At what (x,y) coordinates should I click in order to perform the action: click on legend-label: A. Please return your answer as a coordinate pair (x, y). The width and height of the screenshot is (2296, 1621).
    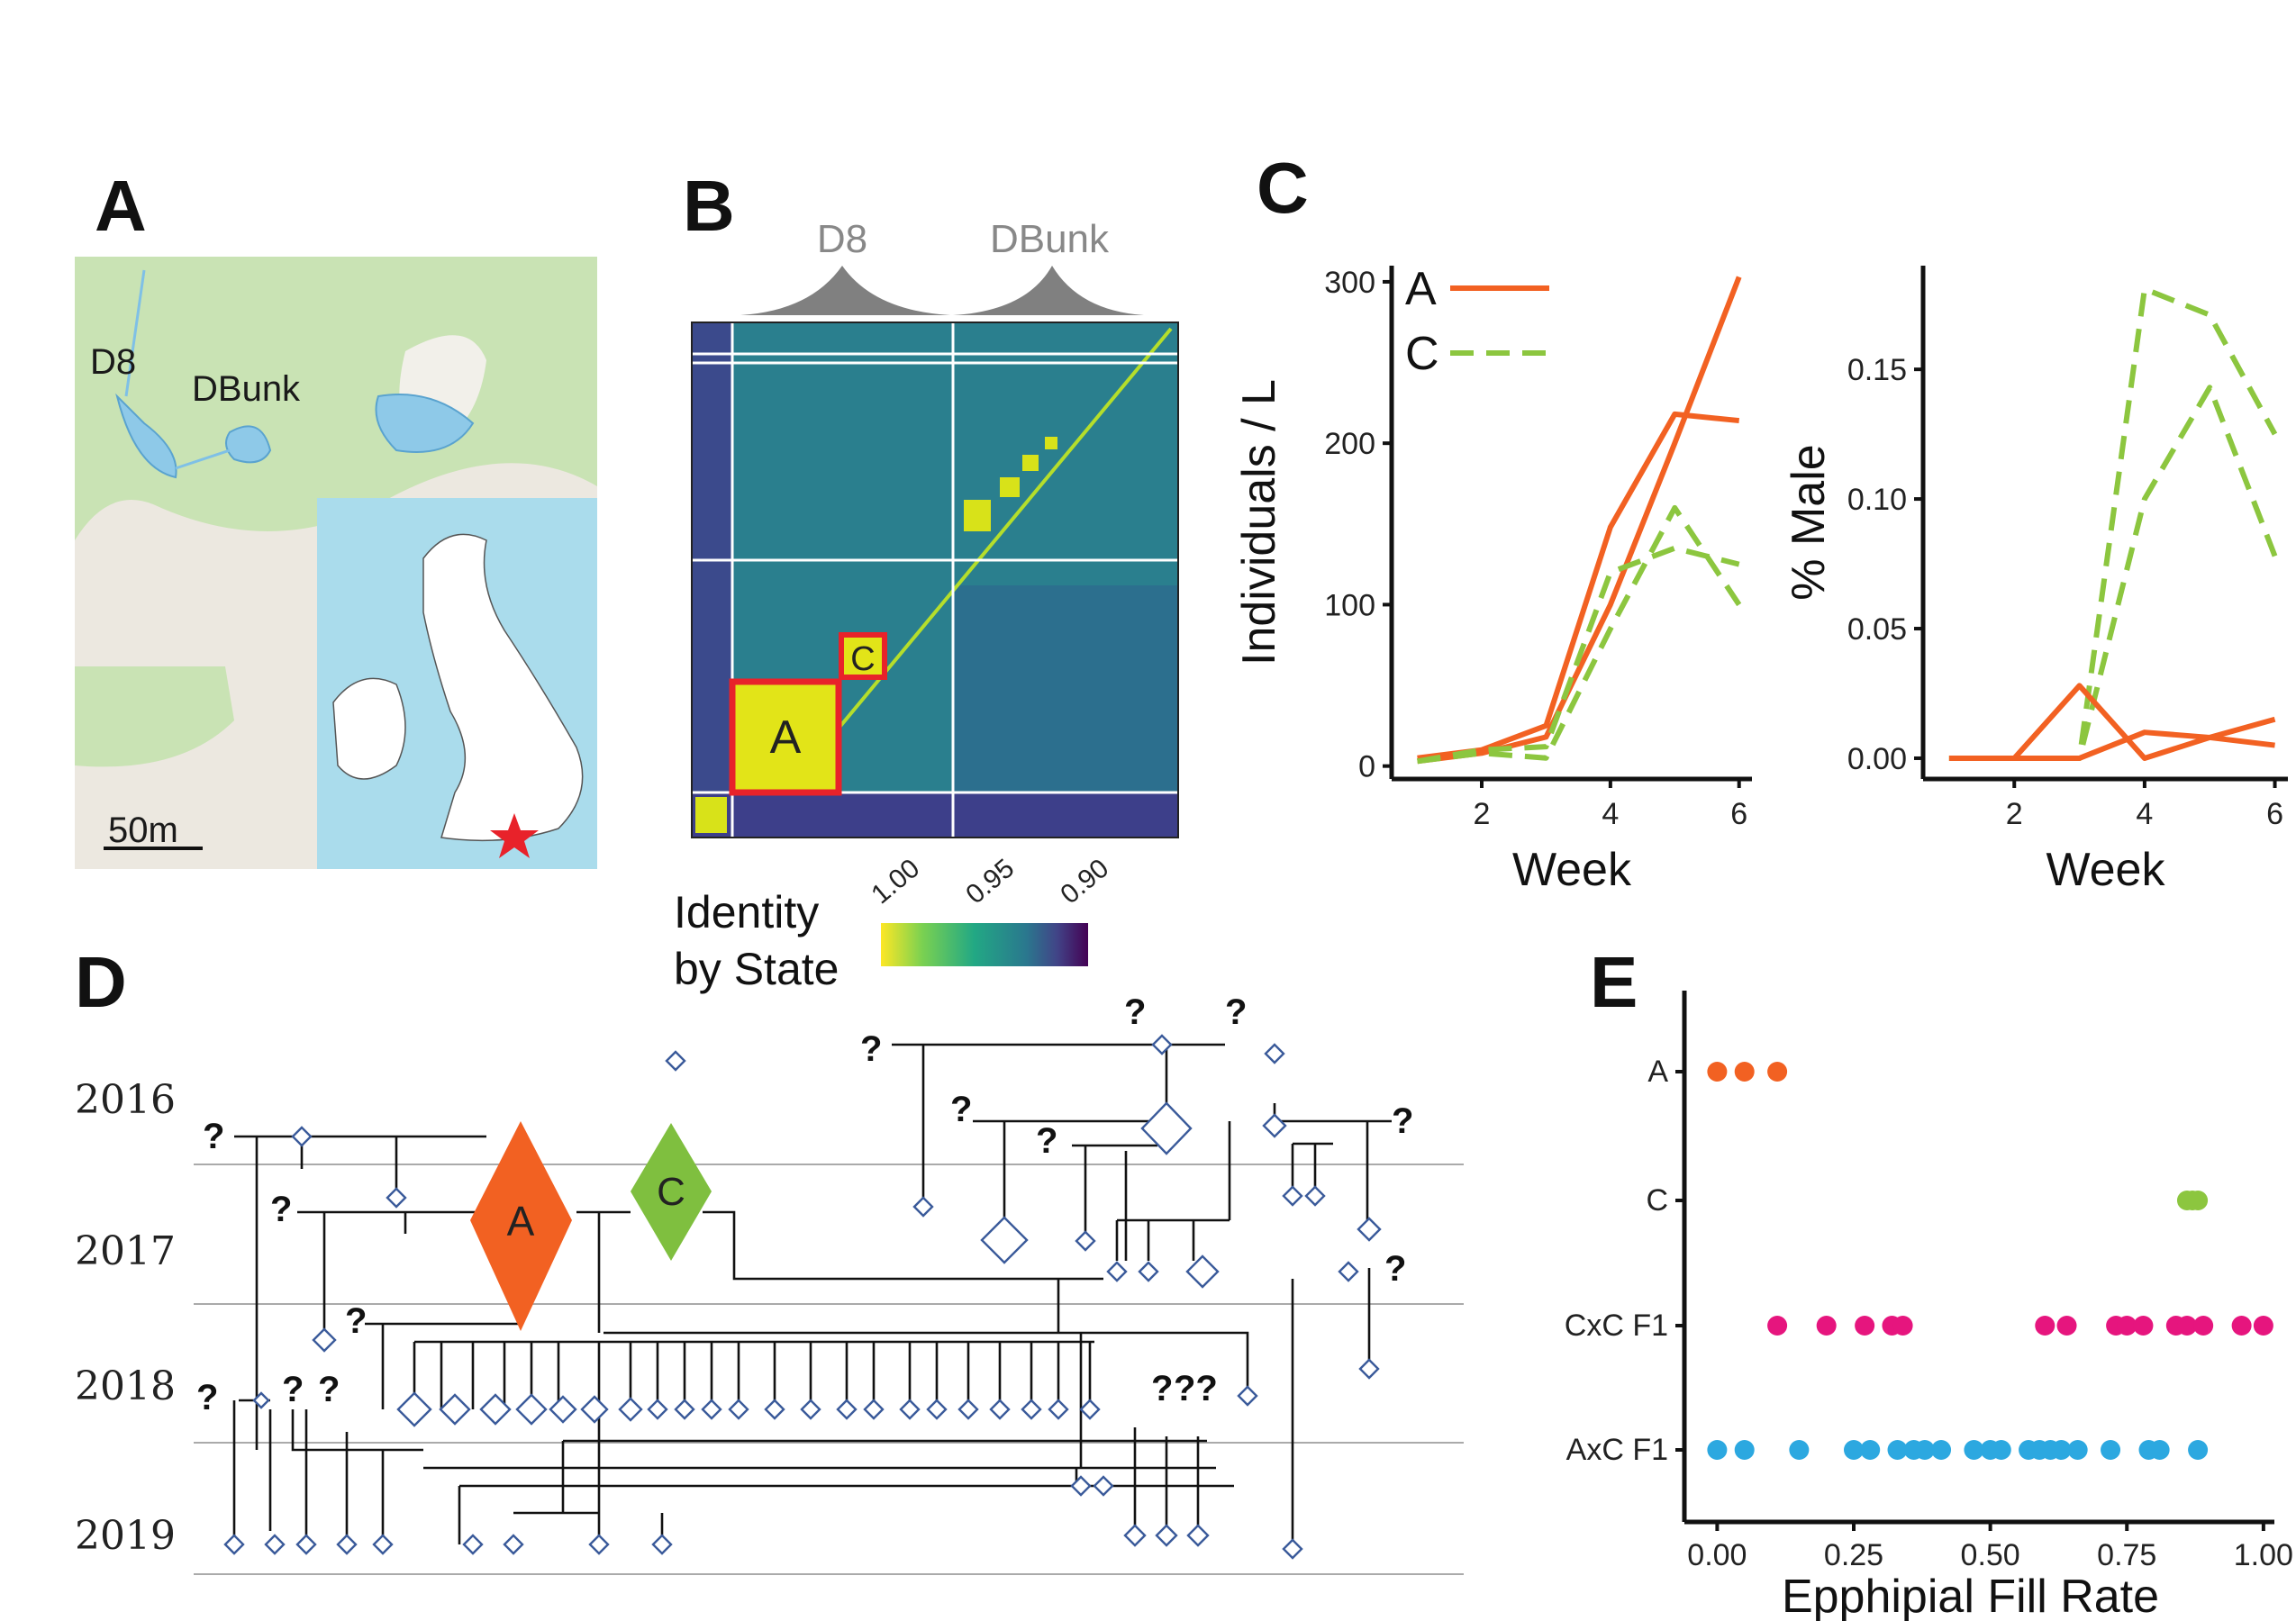
    Looking at the image, I should click on (1421, 289).